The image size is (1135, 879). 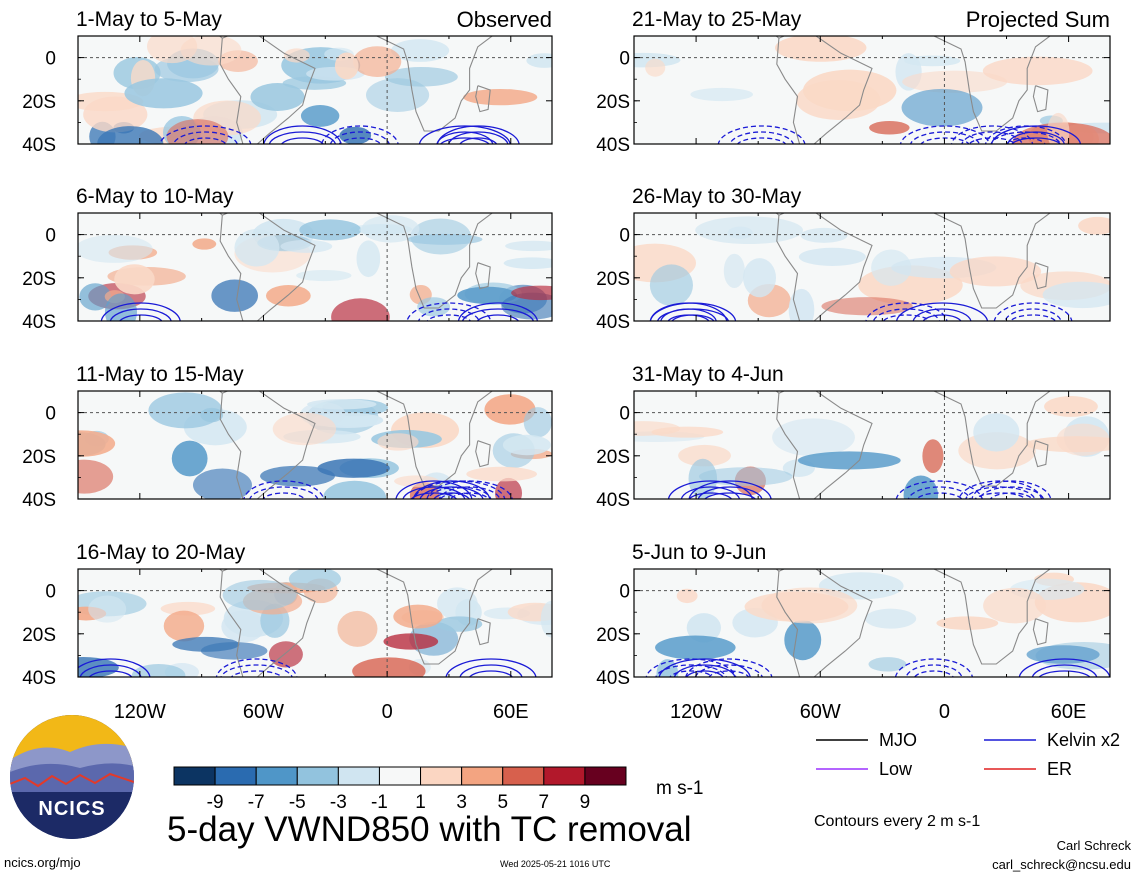 What do you see at coordinates (853, 259) in the screenshot?
I see `panel-6: 0 20S 40S 26-May to 30-May` at bounding box center [853, 259].